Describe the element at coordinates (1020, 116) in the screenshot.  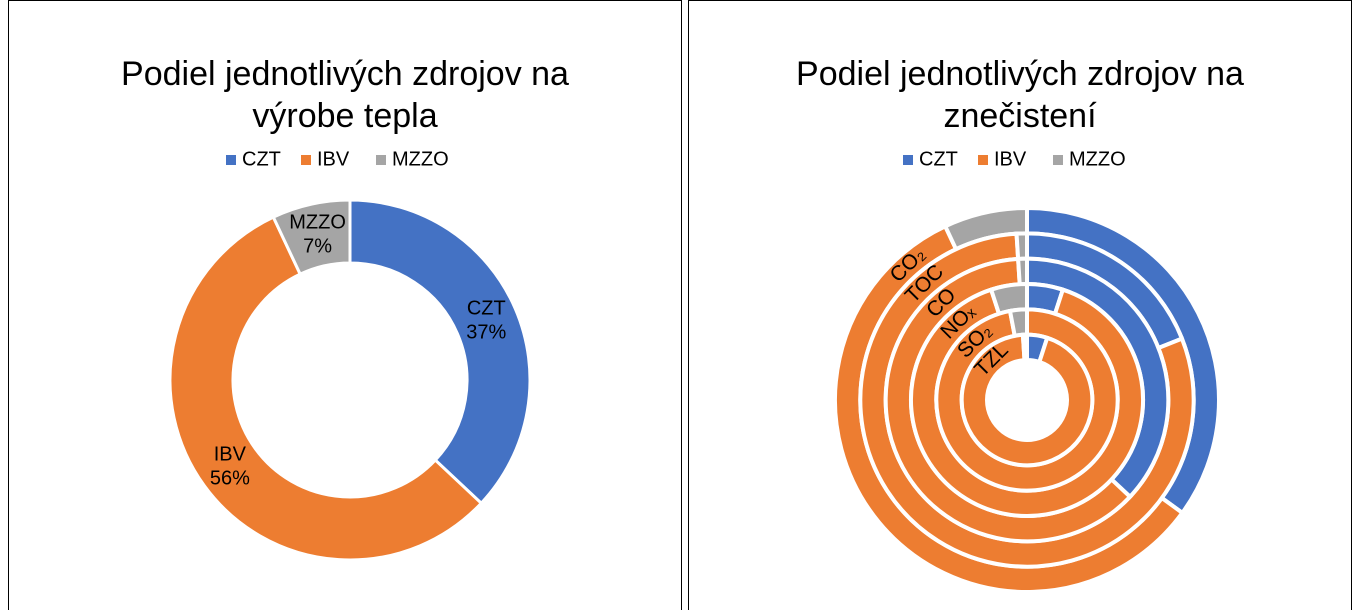
I see `title-line: znečistení` at that location.